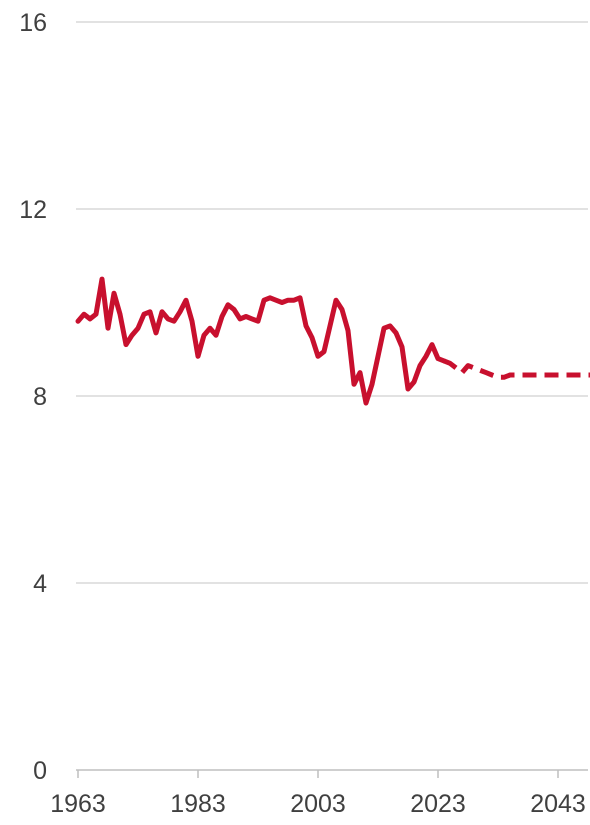 Image resolution: width=590 pixels, height=825 pixels. Describe the element at coordinates (40, 584) in the screenshot. I see `y-tick-label: 4` at that location.